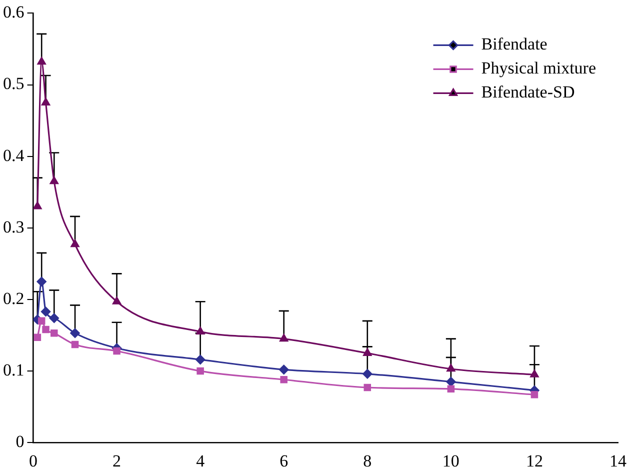  What do you see at coordinates (13, 370) in the screenshot?
I see `y-tick-label: 0.1` at bounding box center [13, 370].